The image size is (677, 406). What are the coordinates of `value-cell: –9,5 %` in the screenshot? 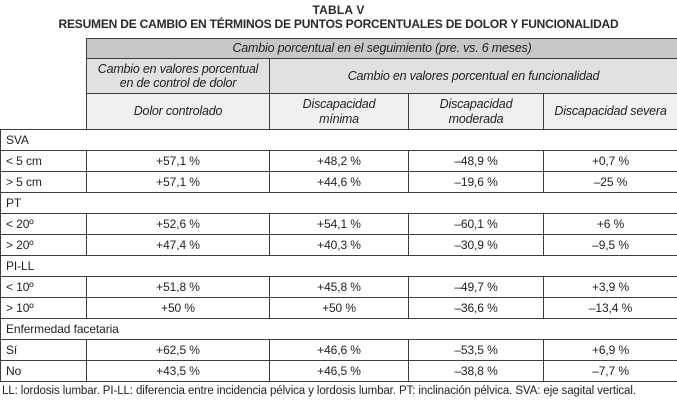 It's located at (609, 245).